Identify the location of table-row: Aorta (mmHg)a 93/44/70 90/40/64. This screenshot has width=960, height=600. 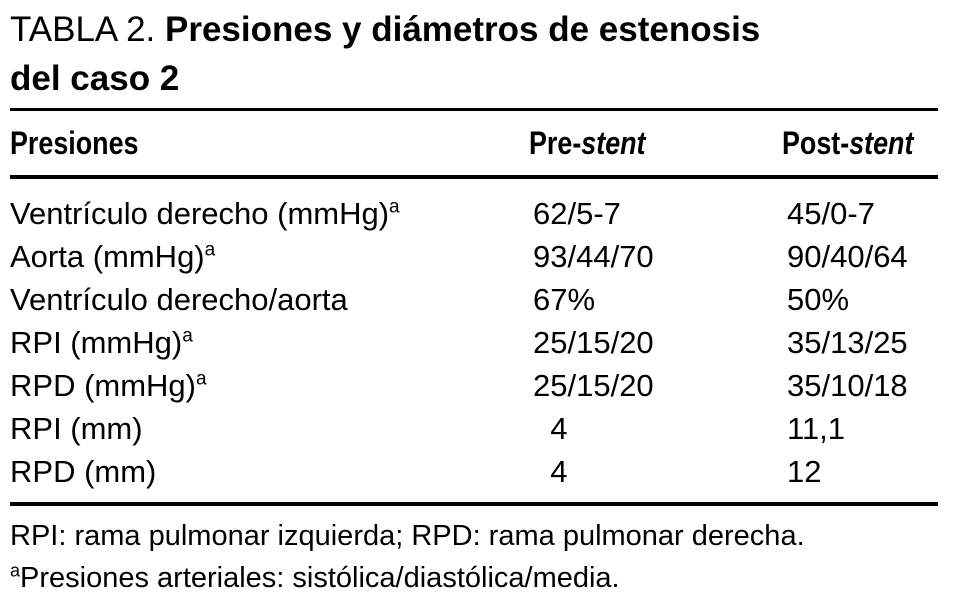
(474, 256).